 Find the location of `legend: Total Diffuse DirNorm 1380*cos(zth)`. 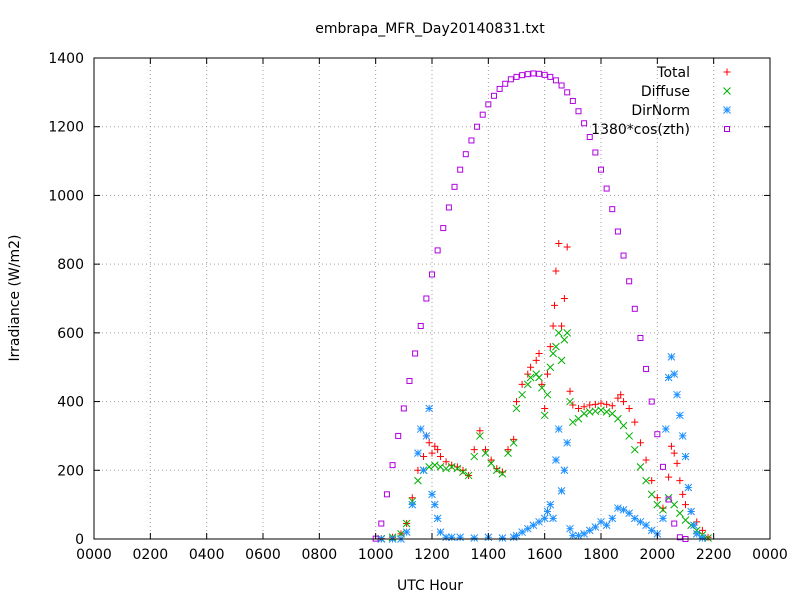

legend: Total Diffuse DirNorm 1380*cos(zth) is located at coordinates (661, 101).